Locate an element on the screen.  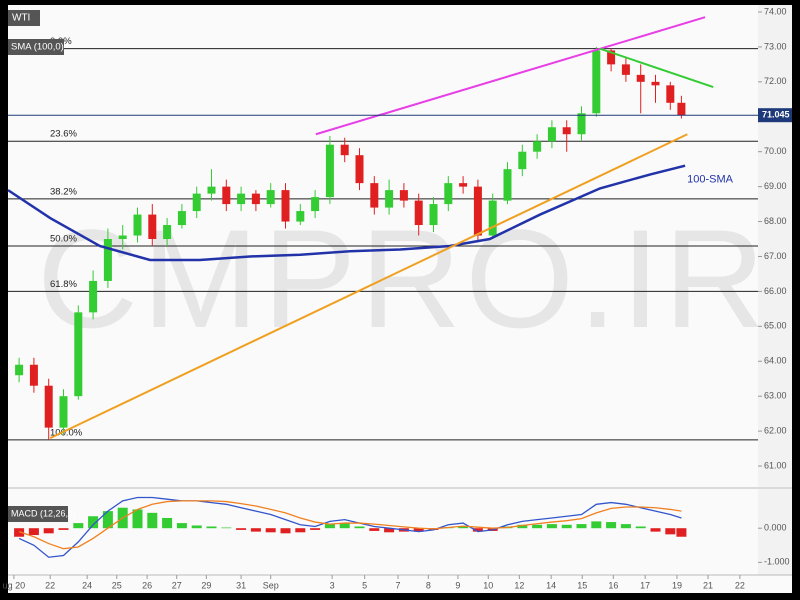
x-tick-label: 10 is located at coordinates (488, 585).